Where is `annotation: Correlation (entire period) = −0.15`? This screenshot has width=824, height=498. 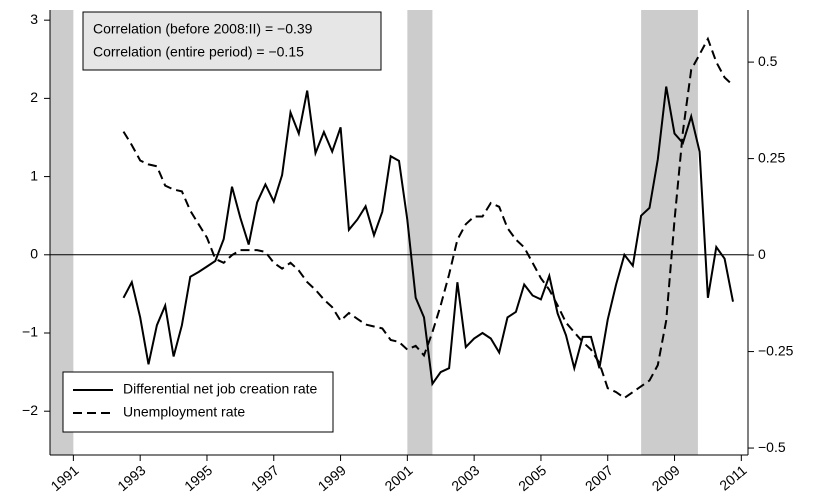 annotation: Correlation (entire period) = −0.15 is located at coordinates (198, 52).